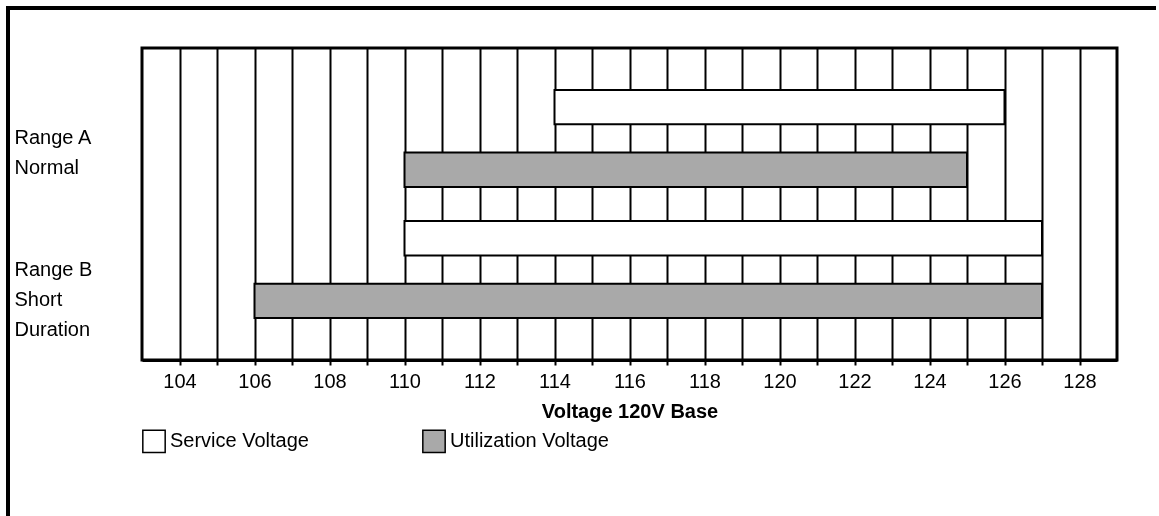 This screenshot has width=1159, height=516. What do you see at coordinates (930, 380) in the screenshot?
I see `x-tick-label: 124` at bounding box center [930, 380].